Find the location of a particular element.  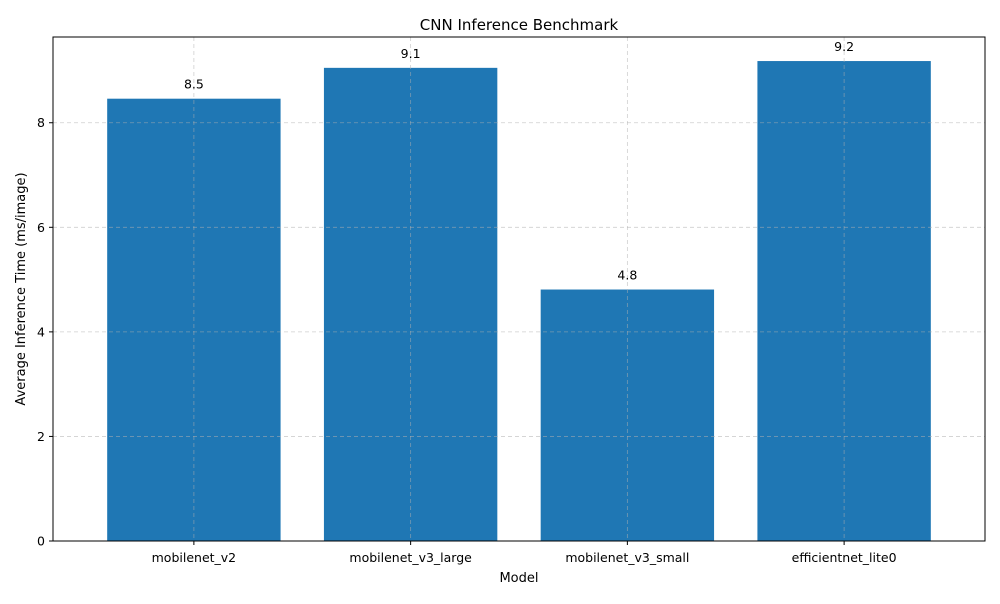

chart-title: CNN Inference Benchmark is located at coordinates (519, 25).